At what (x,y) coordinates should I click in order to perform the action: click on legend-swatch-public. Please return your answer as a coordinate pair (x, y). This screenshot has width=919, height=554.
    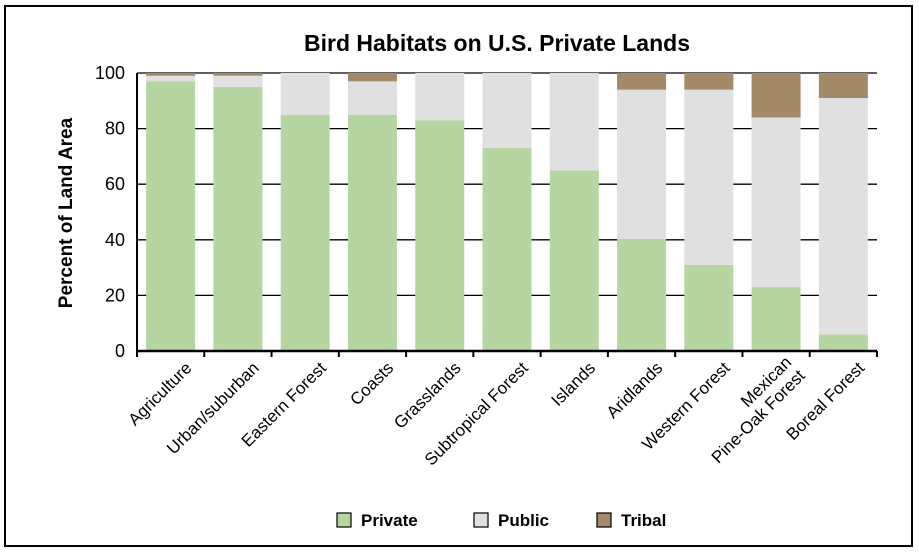
    Looking at the image, I should click on (481, 520).